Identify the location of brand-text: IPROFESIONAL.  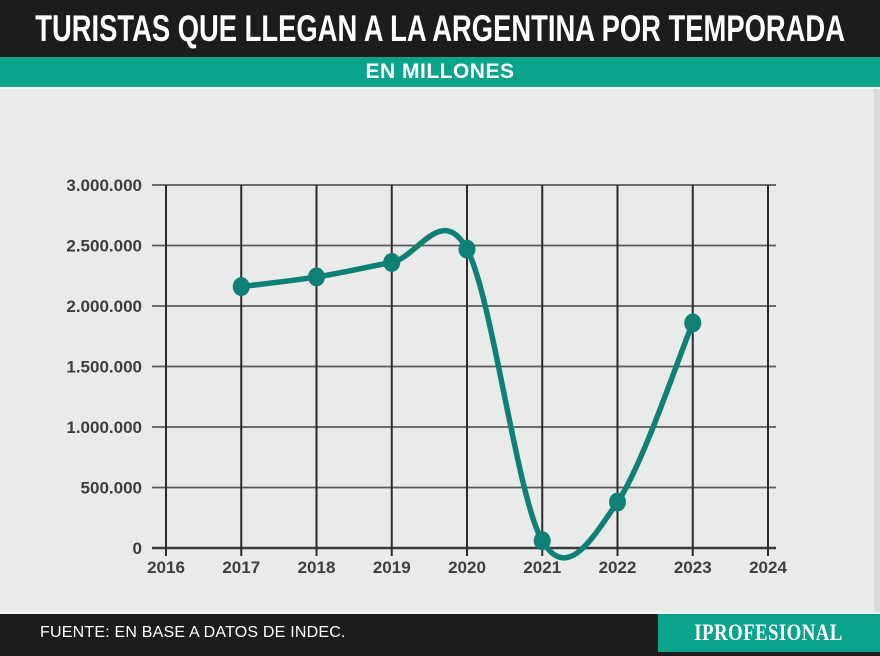
(769, 632).